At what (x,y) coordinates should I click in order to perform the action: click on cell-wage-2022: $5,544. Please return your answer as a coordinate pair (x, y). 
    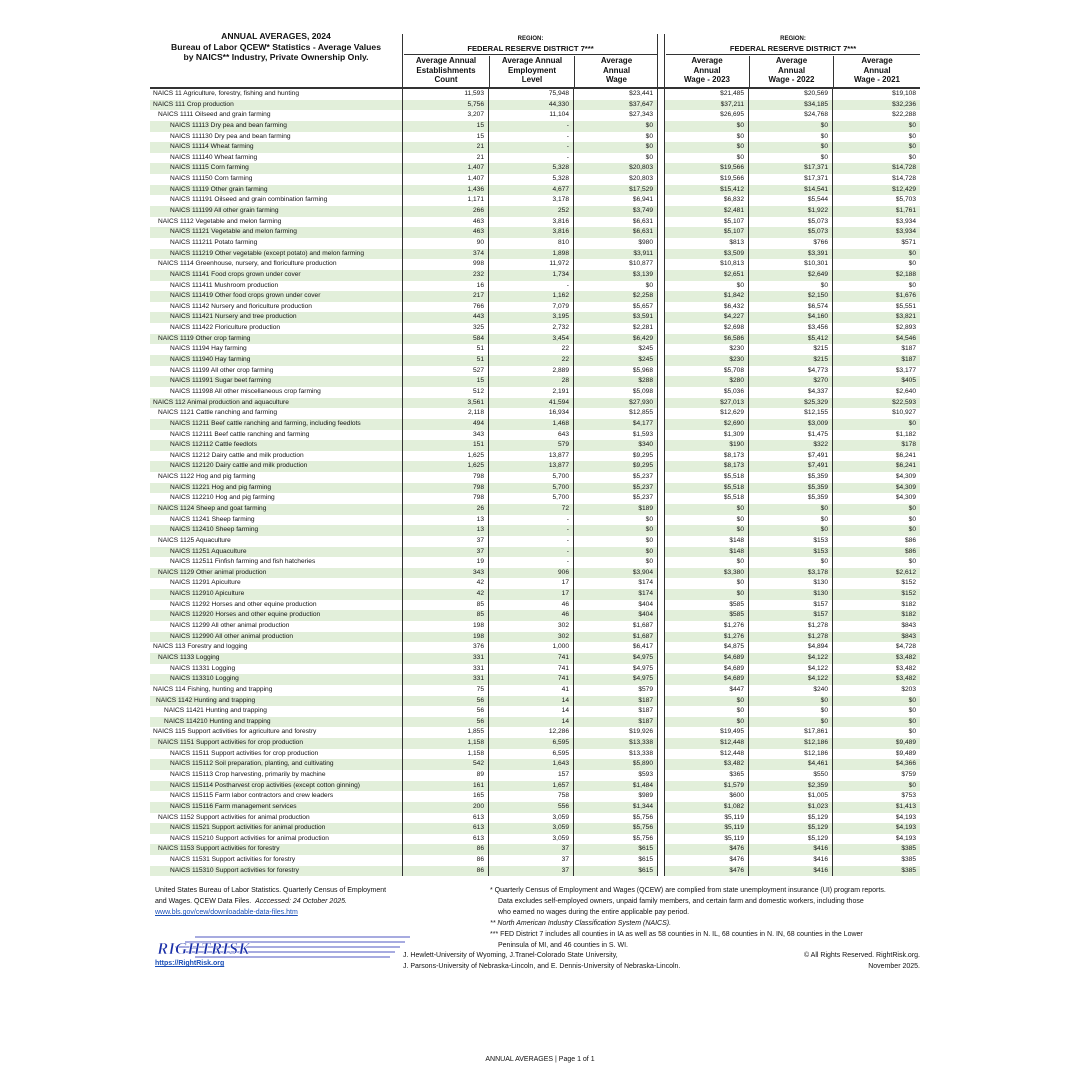
    Looking at the image, I should click on (790, 201).